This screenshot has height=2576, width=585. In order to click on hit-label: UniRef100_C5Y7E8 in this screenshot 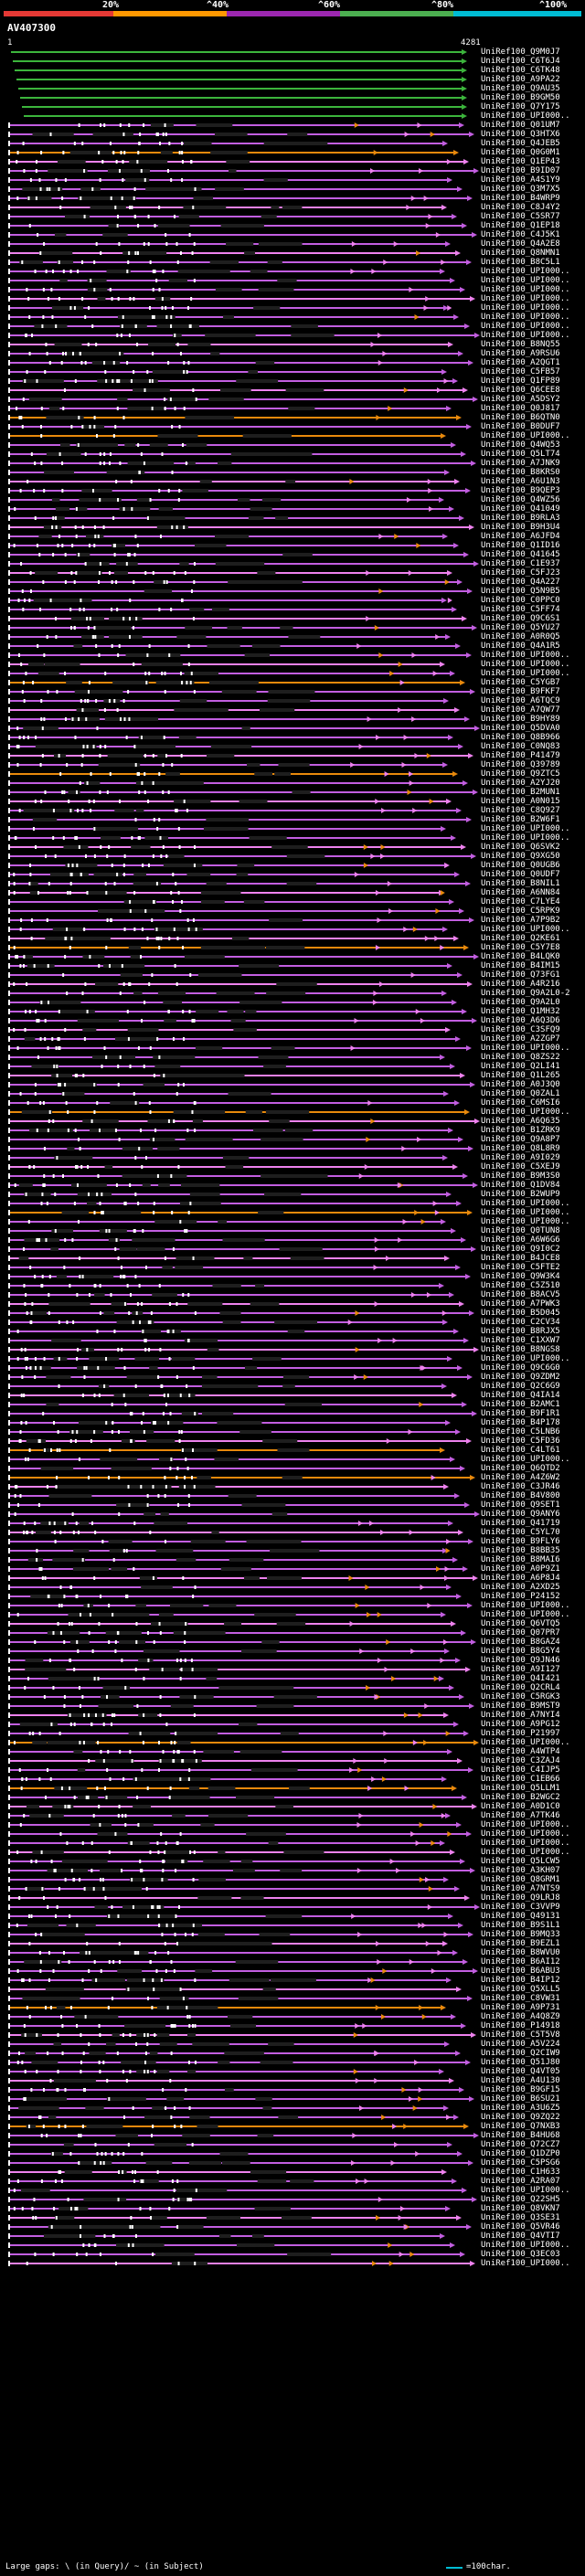, I will do `click(520, 947)`.